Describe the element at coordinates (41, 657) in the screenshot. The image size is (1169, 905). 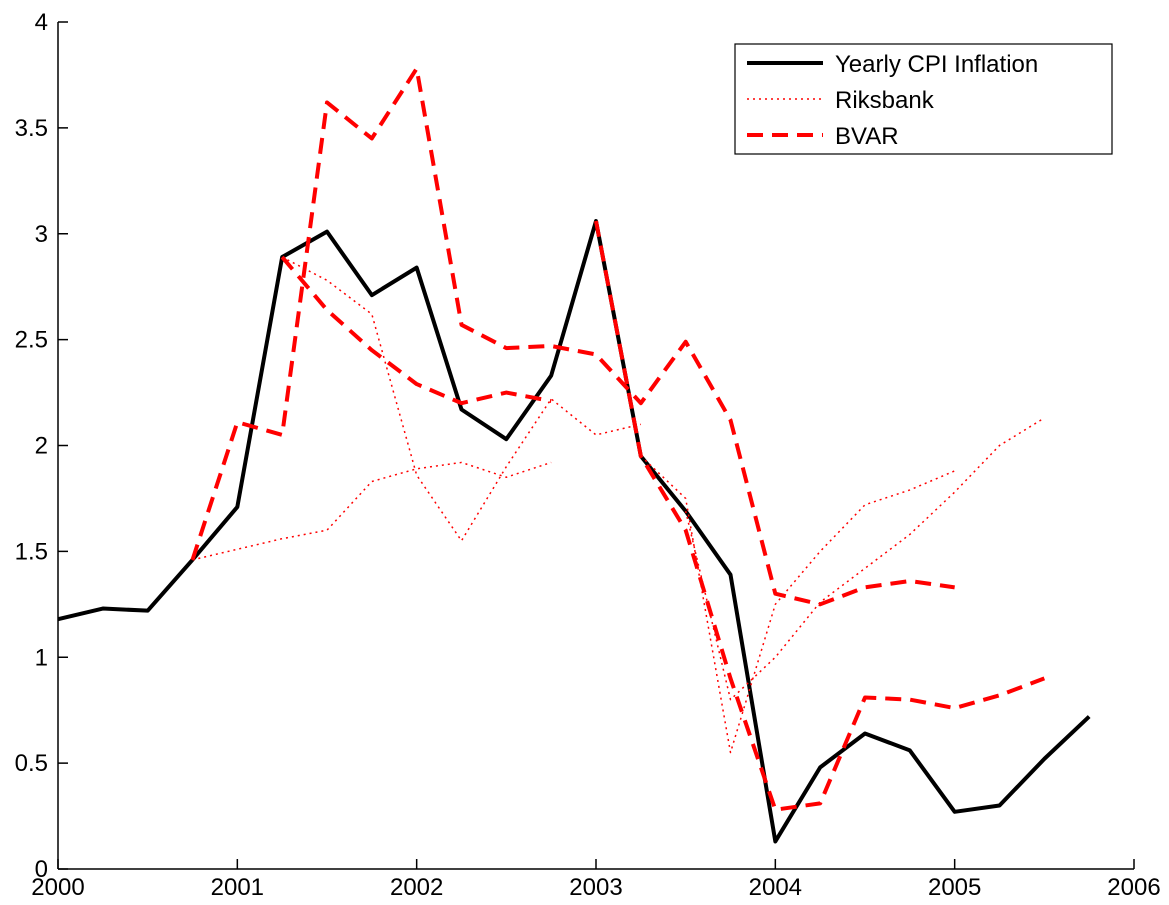
I see `y-tick-label: 1` at that location.